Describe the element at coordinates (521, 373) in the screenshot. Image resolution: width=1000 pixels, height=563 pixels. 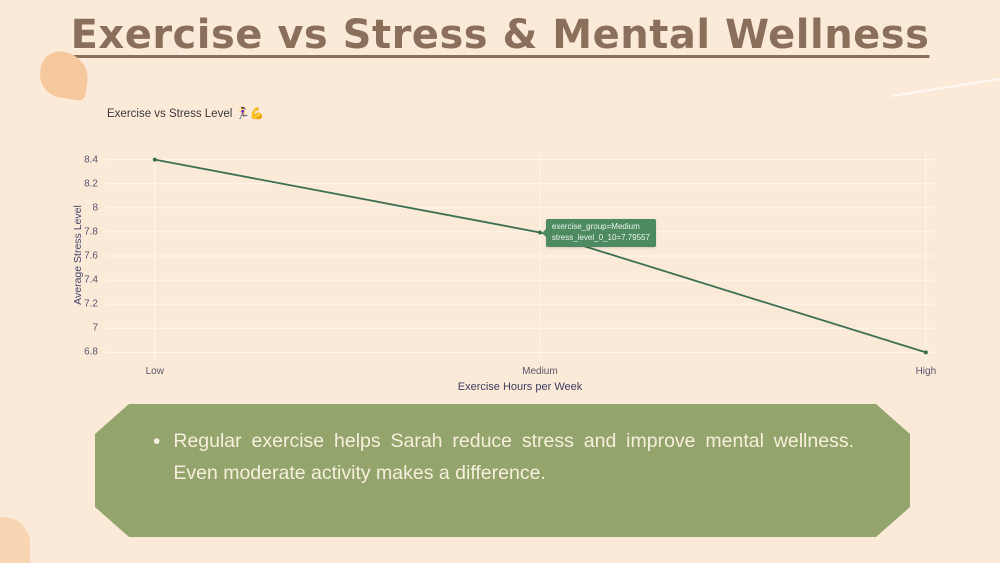
I see `x-axis-ticks: Low Medium High` at that location.